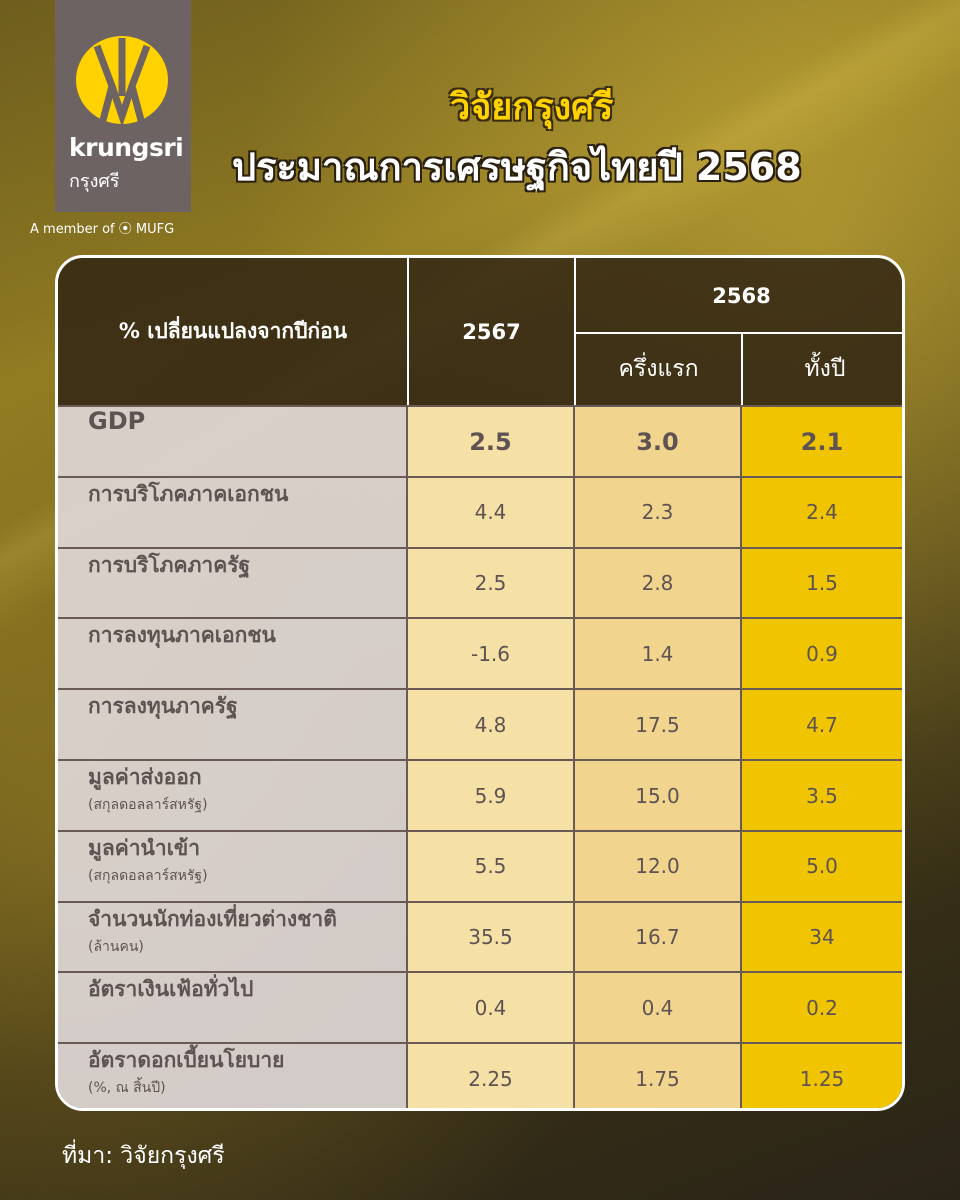 The width and height of the screenshot is (960, 1200). What do you see at coordinates (822, 1008) in the screenshot?
I see `value-2568-full-year: 0.2` at bounding box center [822, 1008].